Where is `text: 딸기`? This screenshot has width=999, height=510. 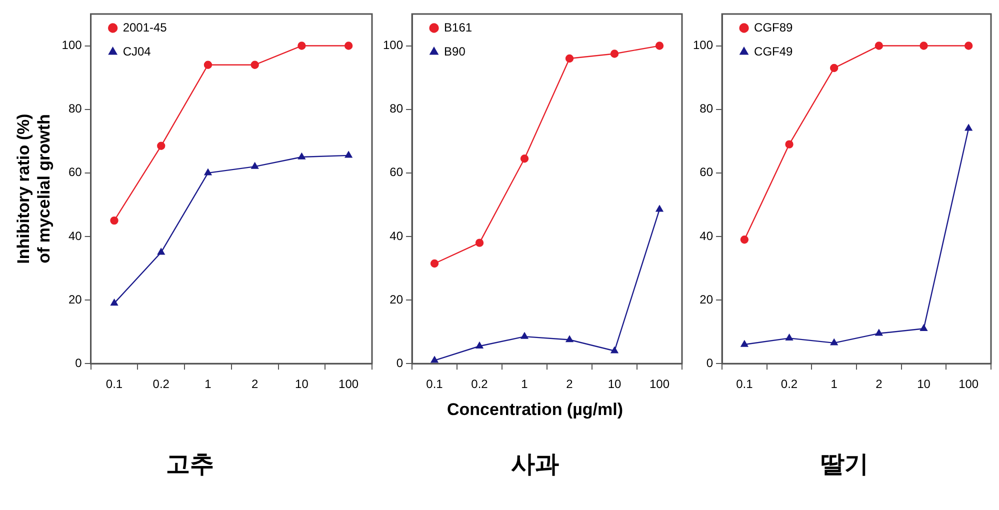 text: 딸기 is located at coordinates (845, 464).